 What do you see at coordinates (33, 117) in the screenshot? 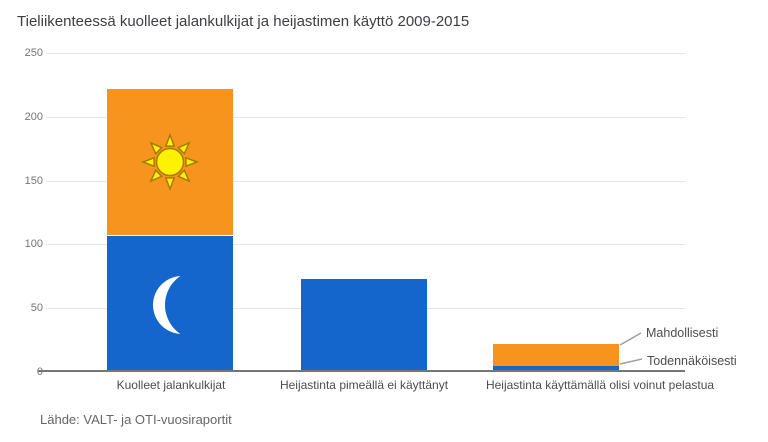
I see `y-axis-tick-label: 200` at bounding box center [33, 117].